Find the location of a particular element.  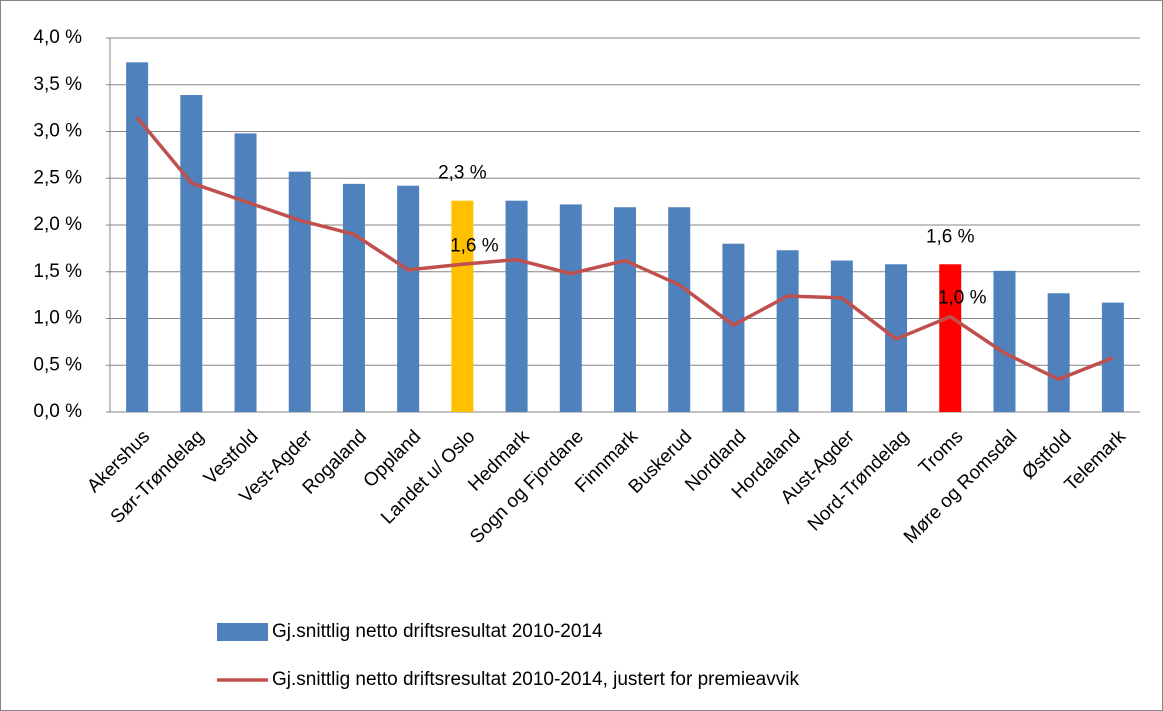

y-tick-label: 2,0 % is located at coordinates (57, 224).